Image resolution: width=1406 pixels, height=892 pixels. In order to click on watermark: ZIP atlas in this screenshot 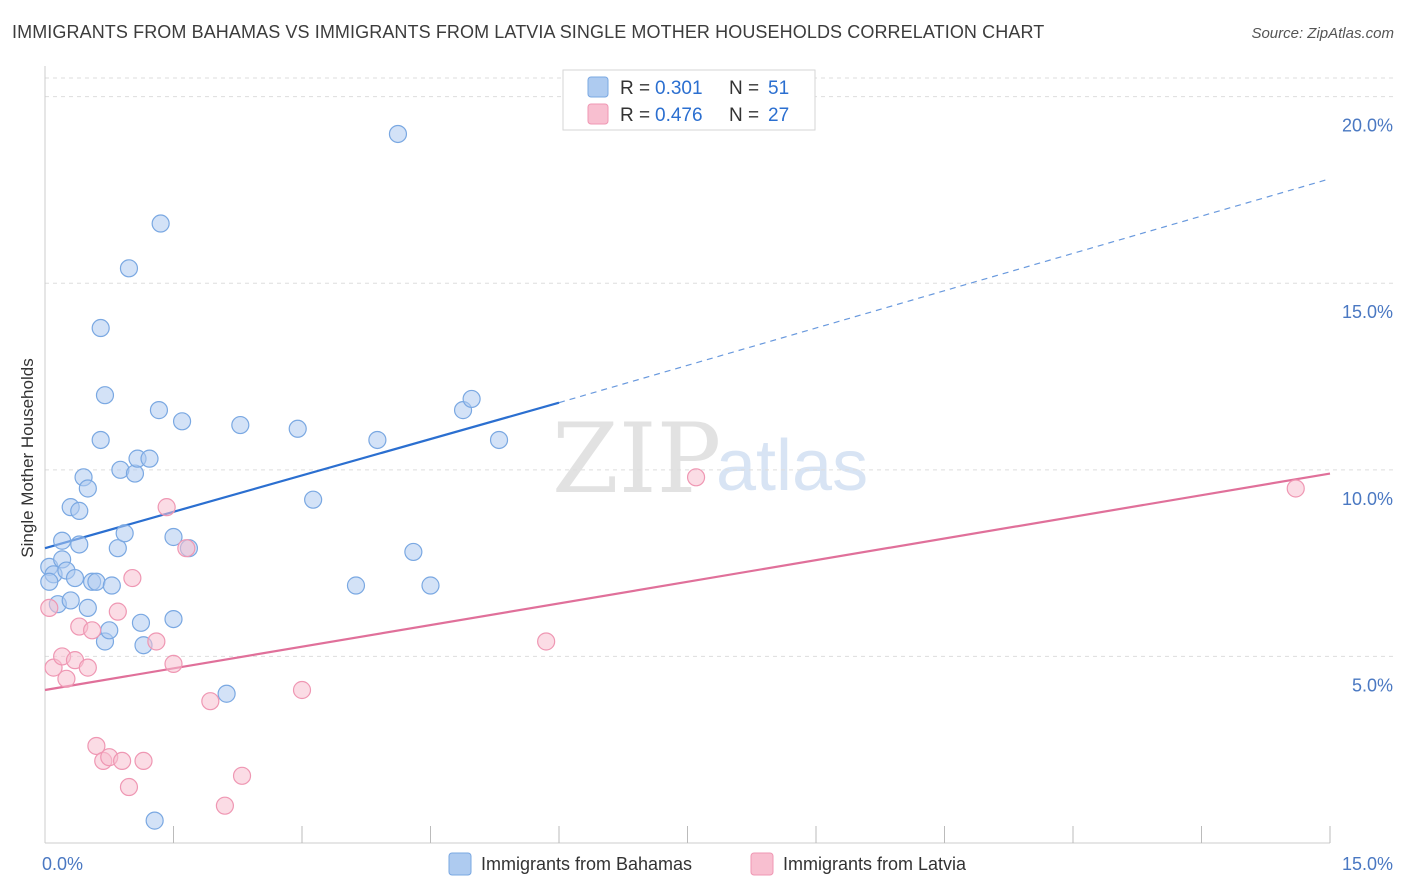, I will do `click(710, 459)`.